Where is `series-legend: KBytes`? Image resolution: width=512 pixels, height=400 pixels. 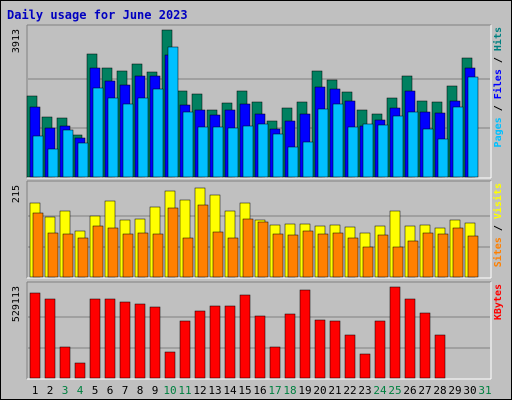
series-legend: KBytes is located at coordinates (498, 302).